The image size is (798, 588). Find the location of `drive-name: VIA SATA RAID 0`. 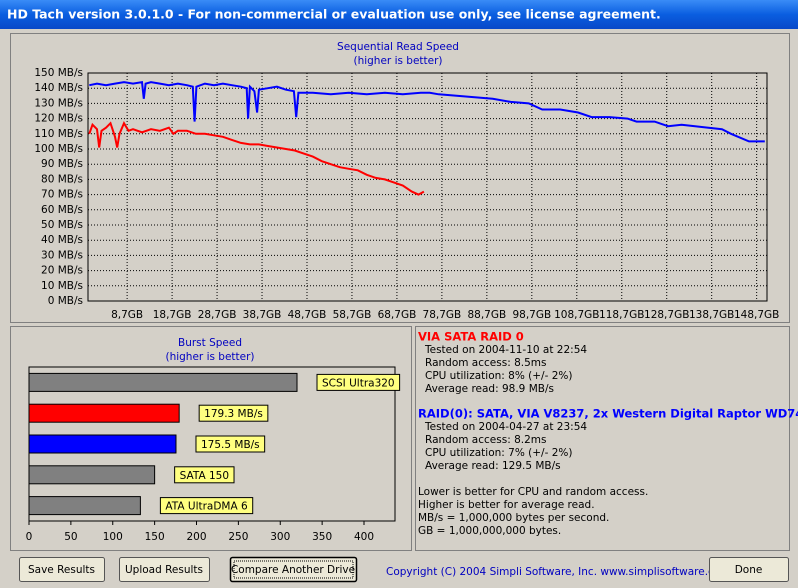

drive-name: VIA SATA RAID 0 is located at coordinates (471, 337).